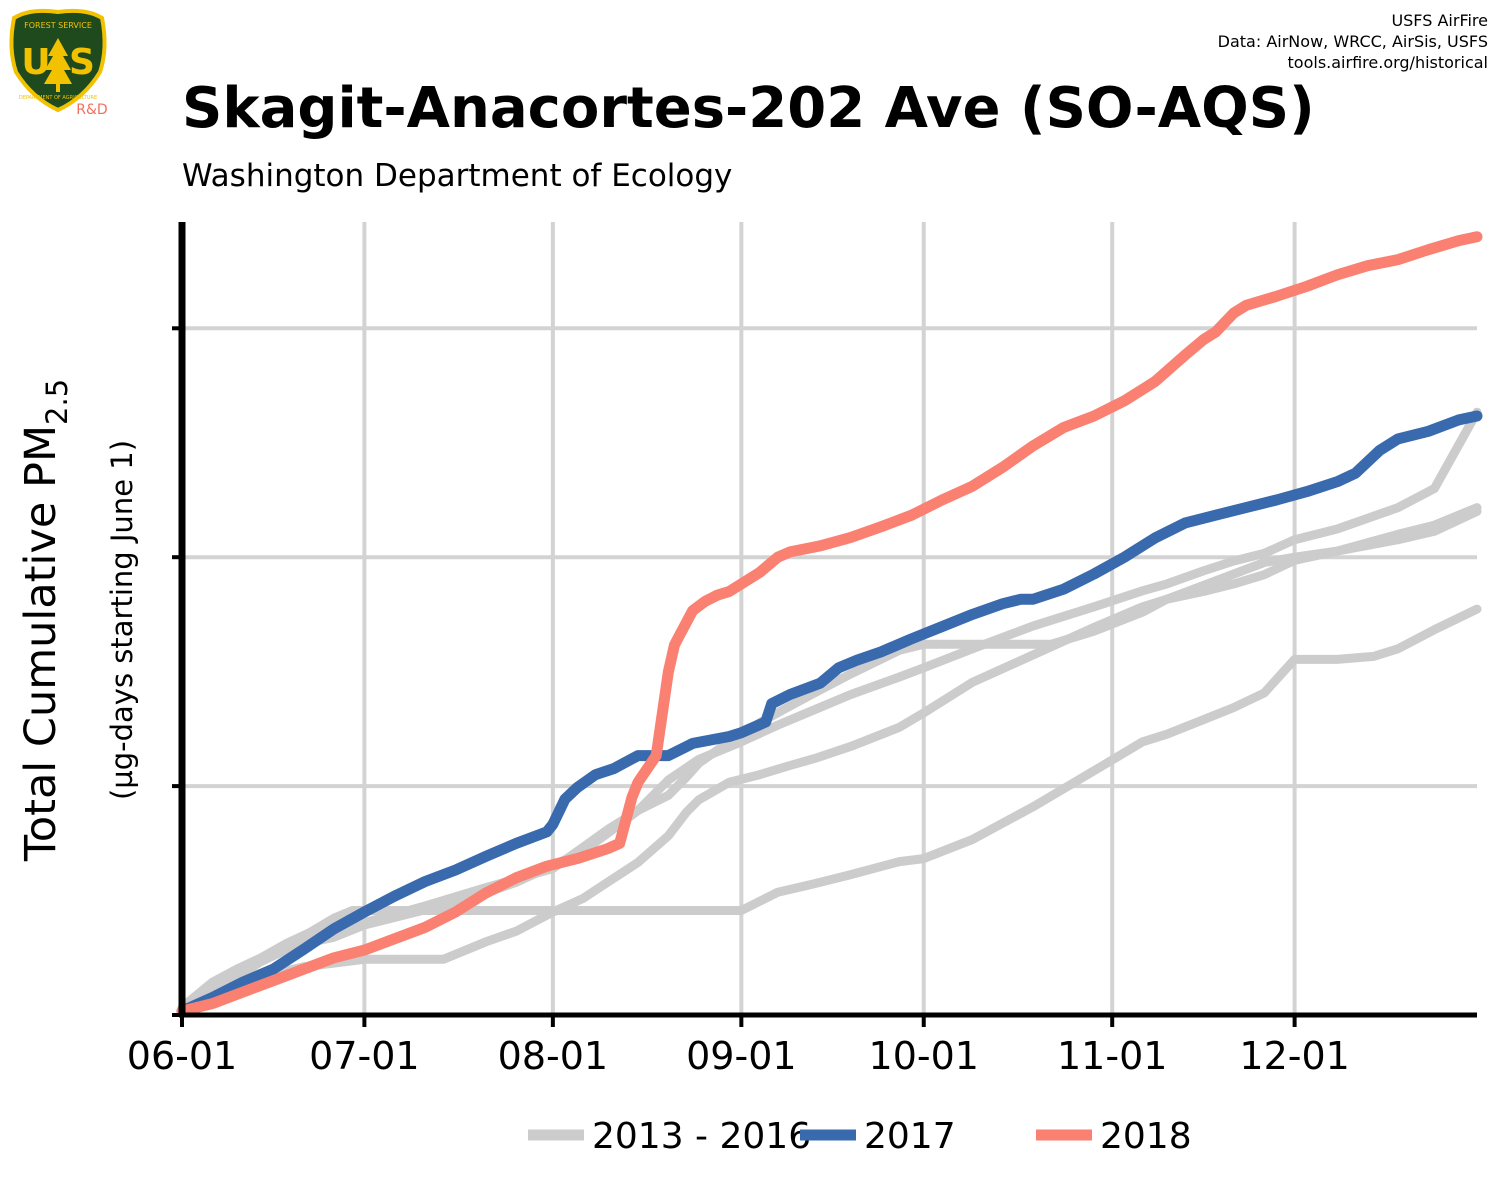 This screenshot has height=1200, width=1500. I want to click on logo-tree-icon, so click(58, 65).